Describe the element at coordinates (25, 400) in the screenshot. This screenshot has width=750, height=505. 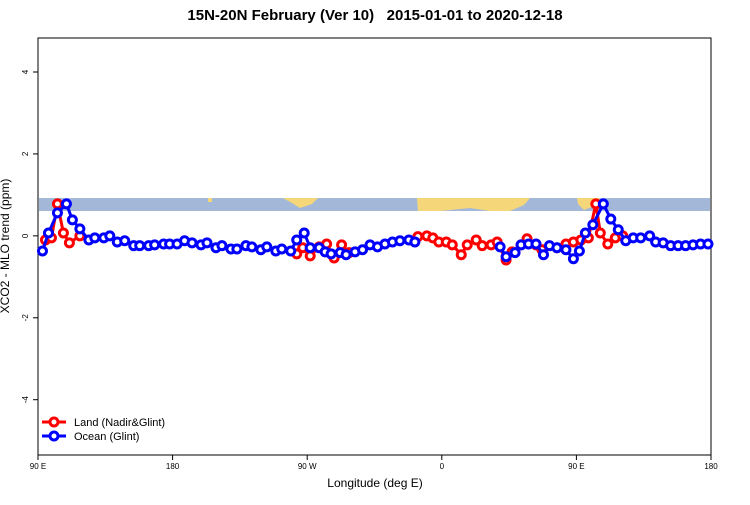
I see `y-tick-label: -4` at that location.